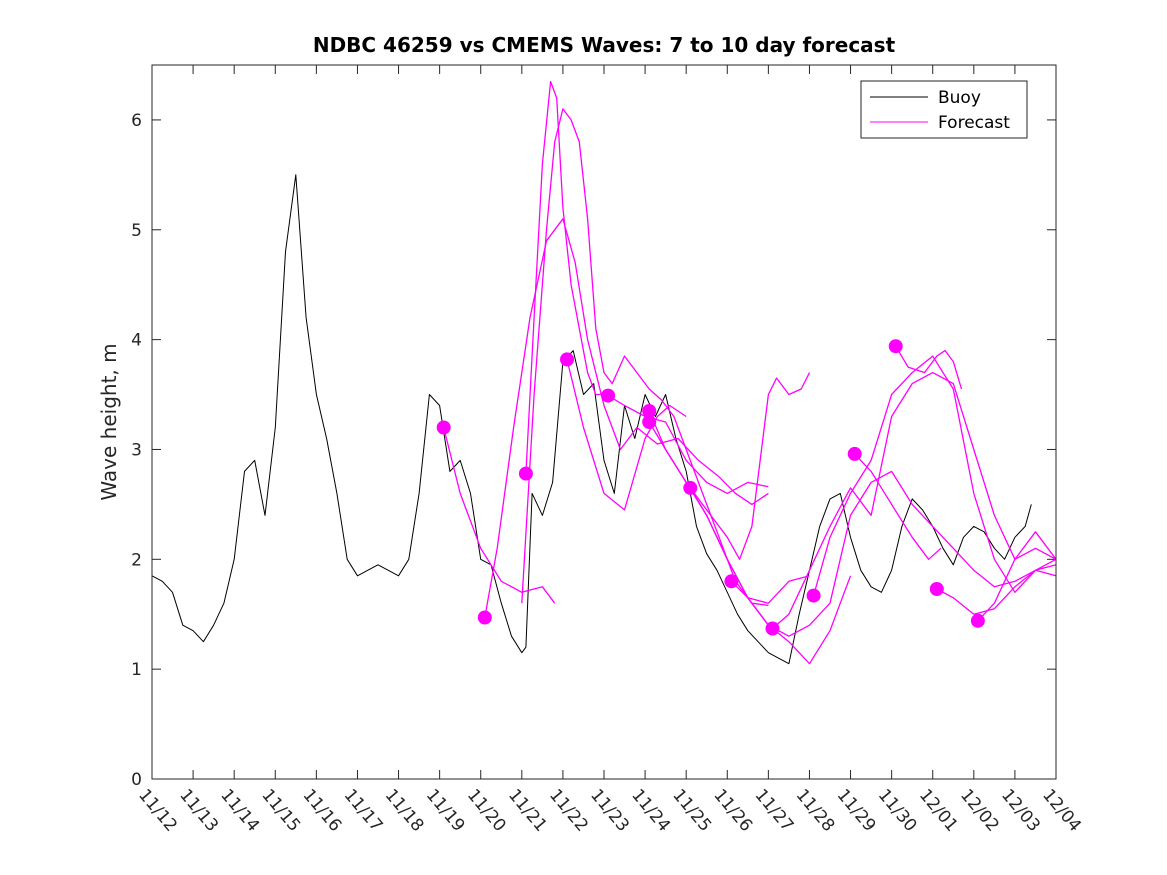 The width and height of the screenshot is (1167, 875). What do you see at coordinates (568, 810) in the screenshot?
I see `x-tick-label: 11/22` at bounding box center [568, 810].